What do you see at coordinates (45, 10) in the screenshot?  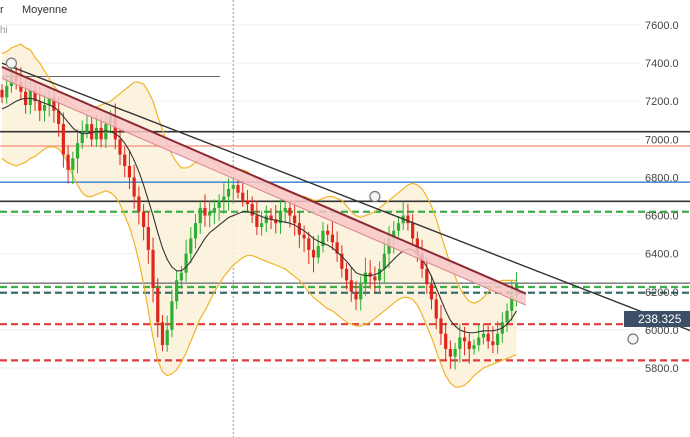 I see `indicator-label-moyenne: Moyenne` at bounding box center [45, 10].